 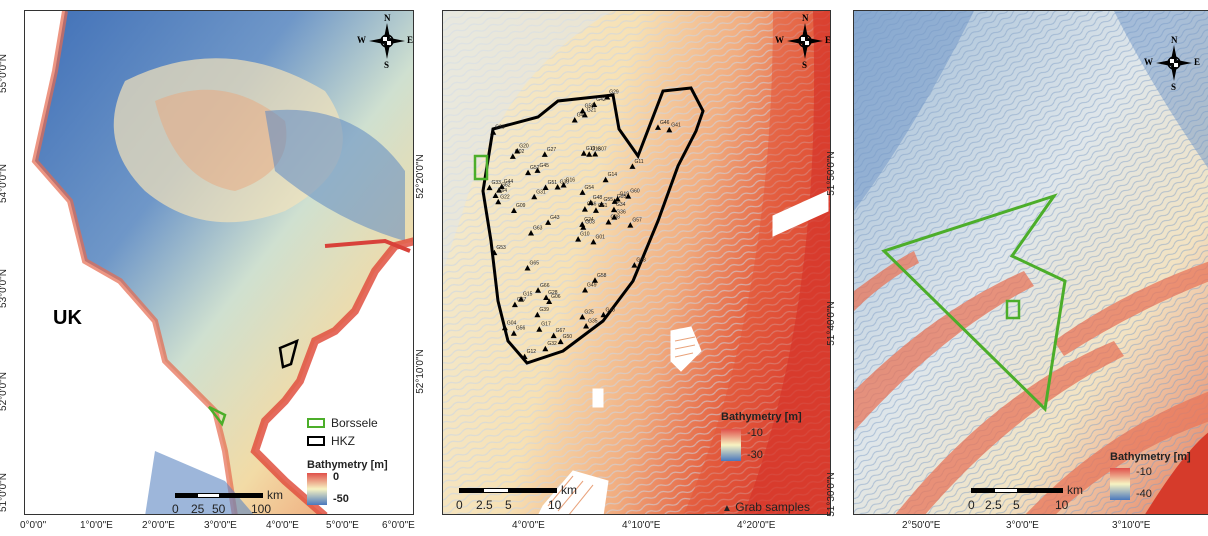 What do you see at coordinates (921, 525) in the screenshot?
I see `x-tick: 2°50'0"E` at bounding box center [921, 525].